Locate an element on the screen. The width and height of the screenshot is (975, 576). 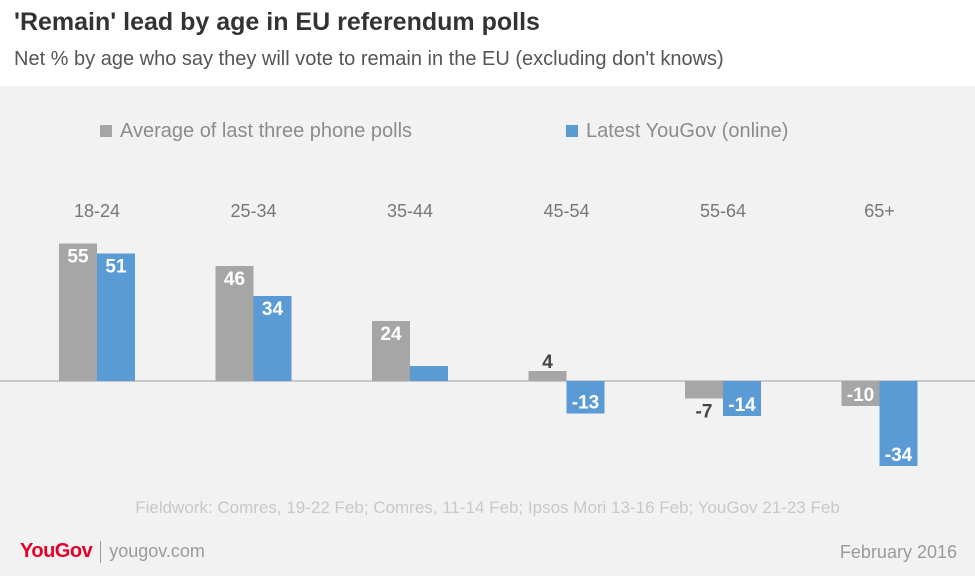
category-label: 65+ is located at coordinates (879, 211).